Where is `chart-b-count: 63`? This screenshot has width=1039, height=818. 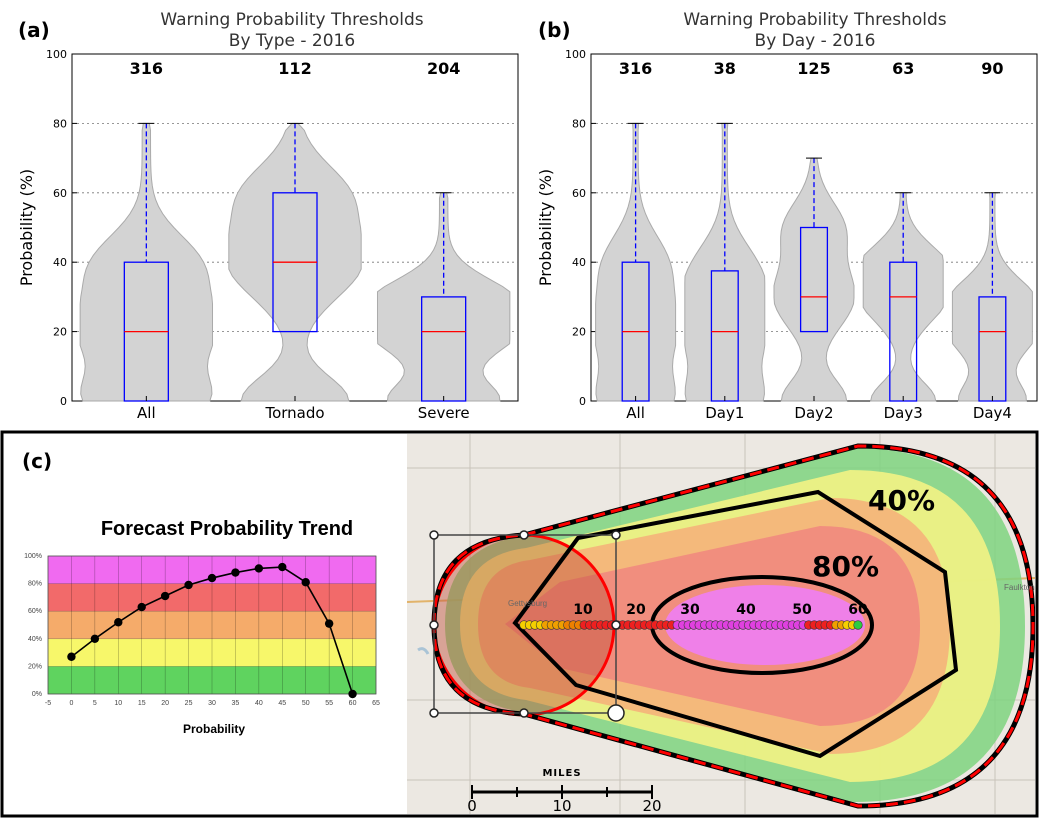 chart-b-count: 63 is located at coordinates (903, 68).